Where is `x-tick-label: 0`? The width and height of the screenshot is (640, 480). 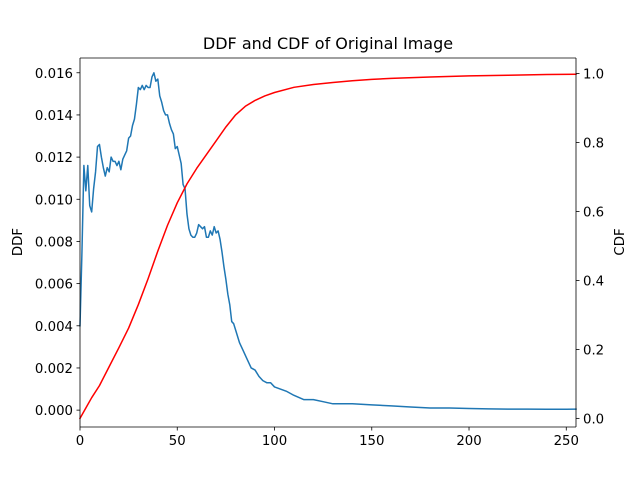 x-tick-label: 0 is located at coordinates (80, 441).